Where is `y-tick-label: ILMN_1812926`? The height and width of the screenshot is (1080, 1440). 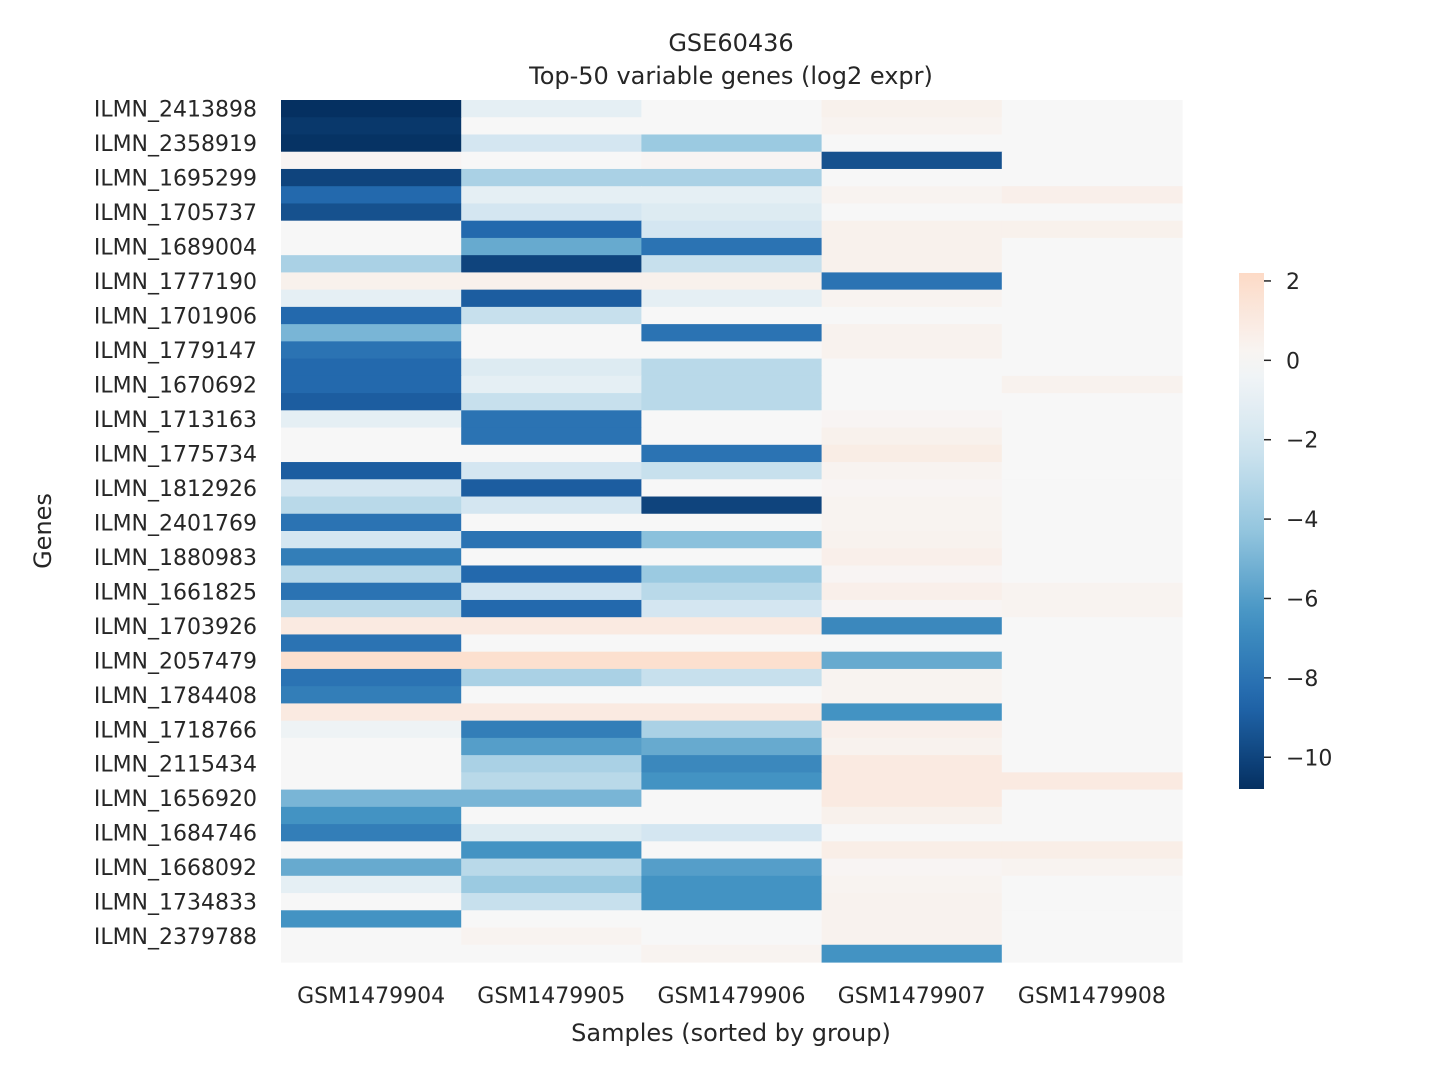
y-tick-label: ILMN_1812926 is located at coordinates (175, 489).